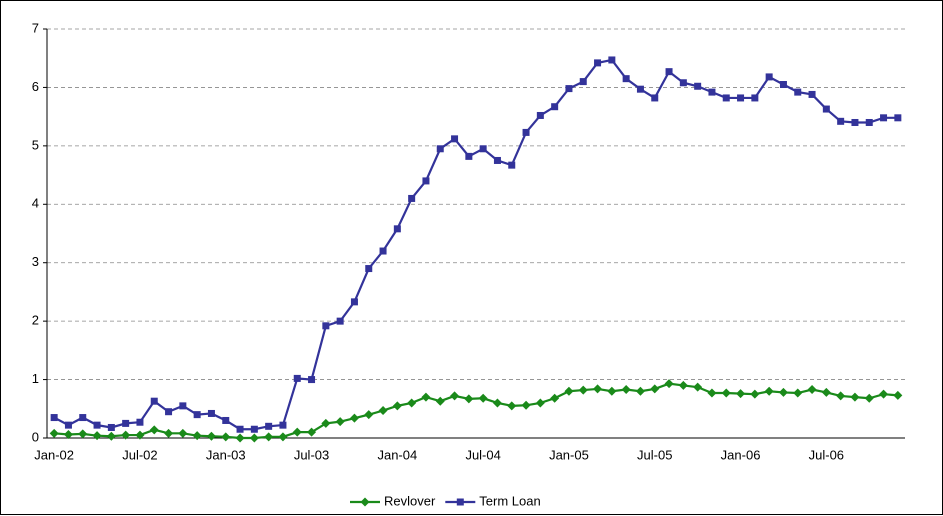 This screenshot has width=943, height=516. What do you see at coordinates (741, 454) in the screenshot?
I see `x-tick-label: Jan-06` at bounding box center [741, 454].